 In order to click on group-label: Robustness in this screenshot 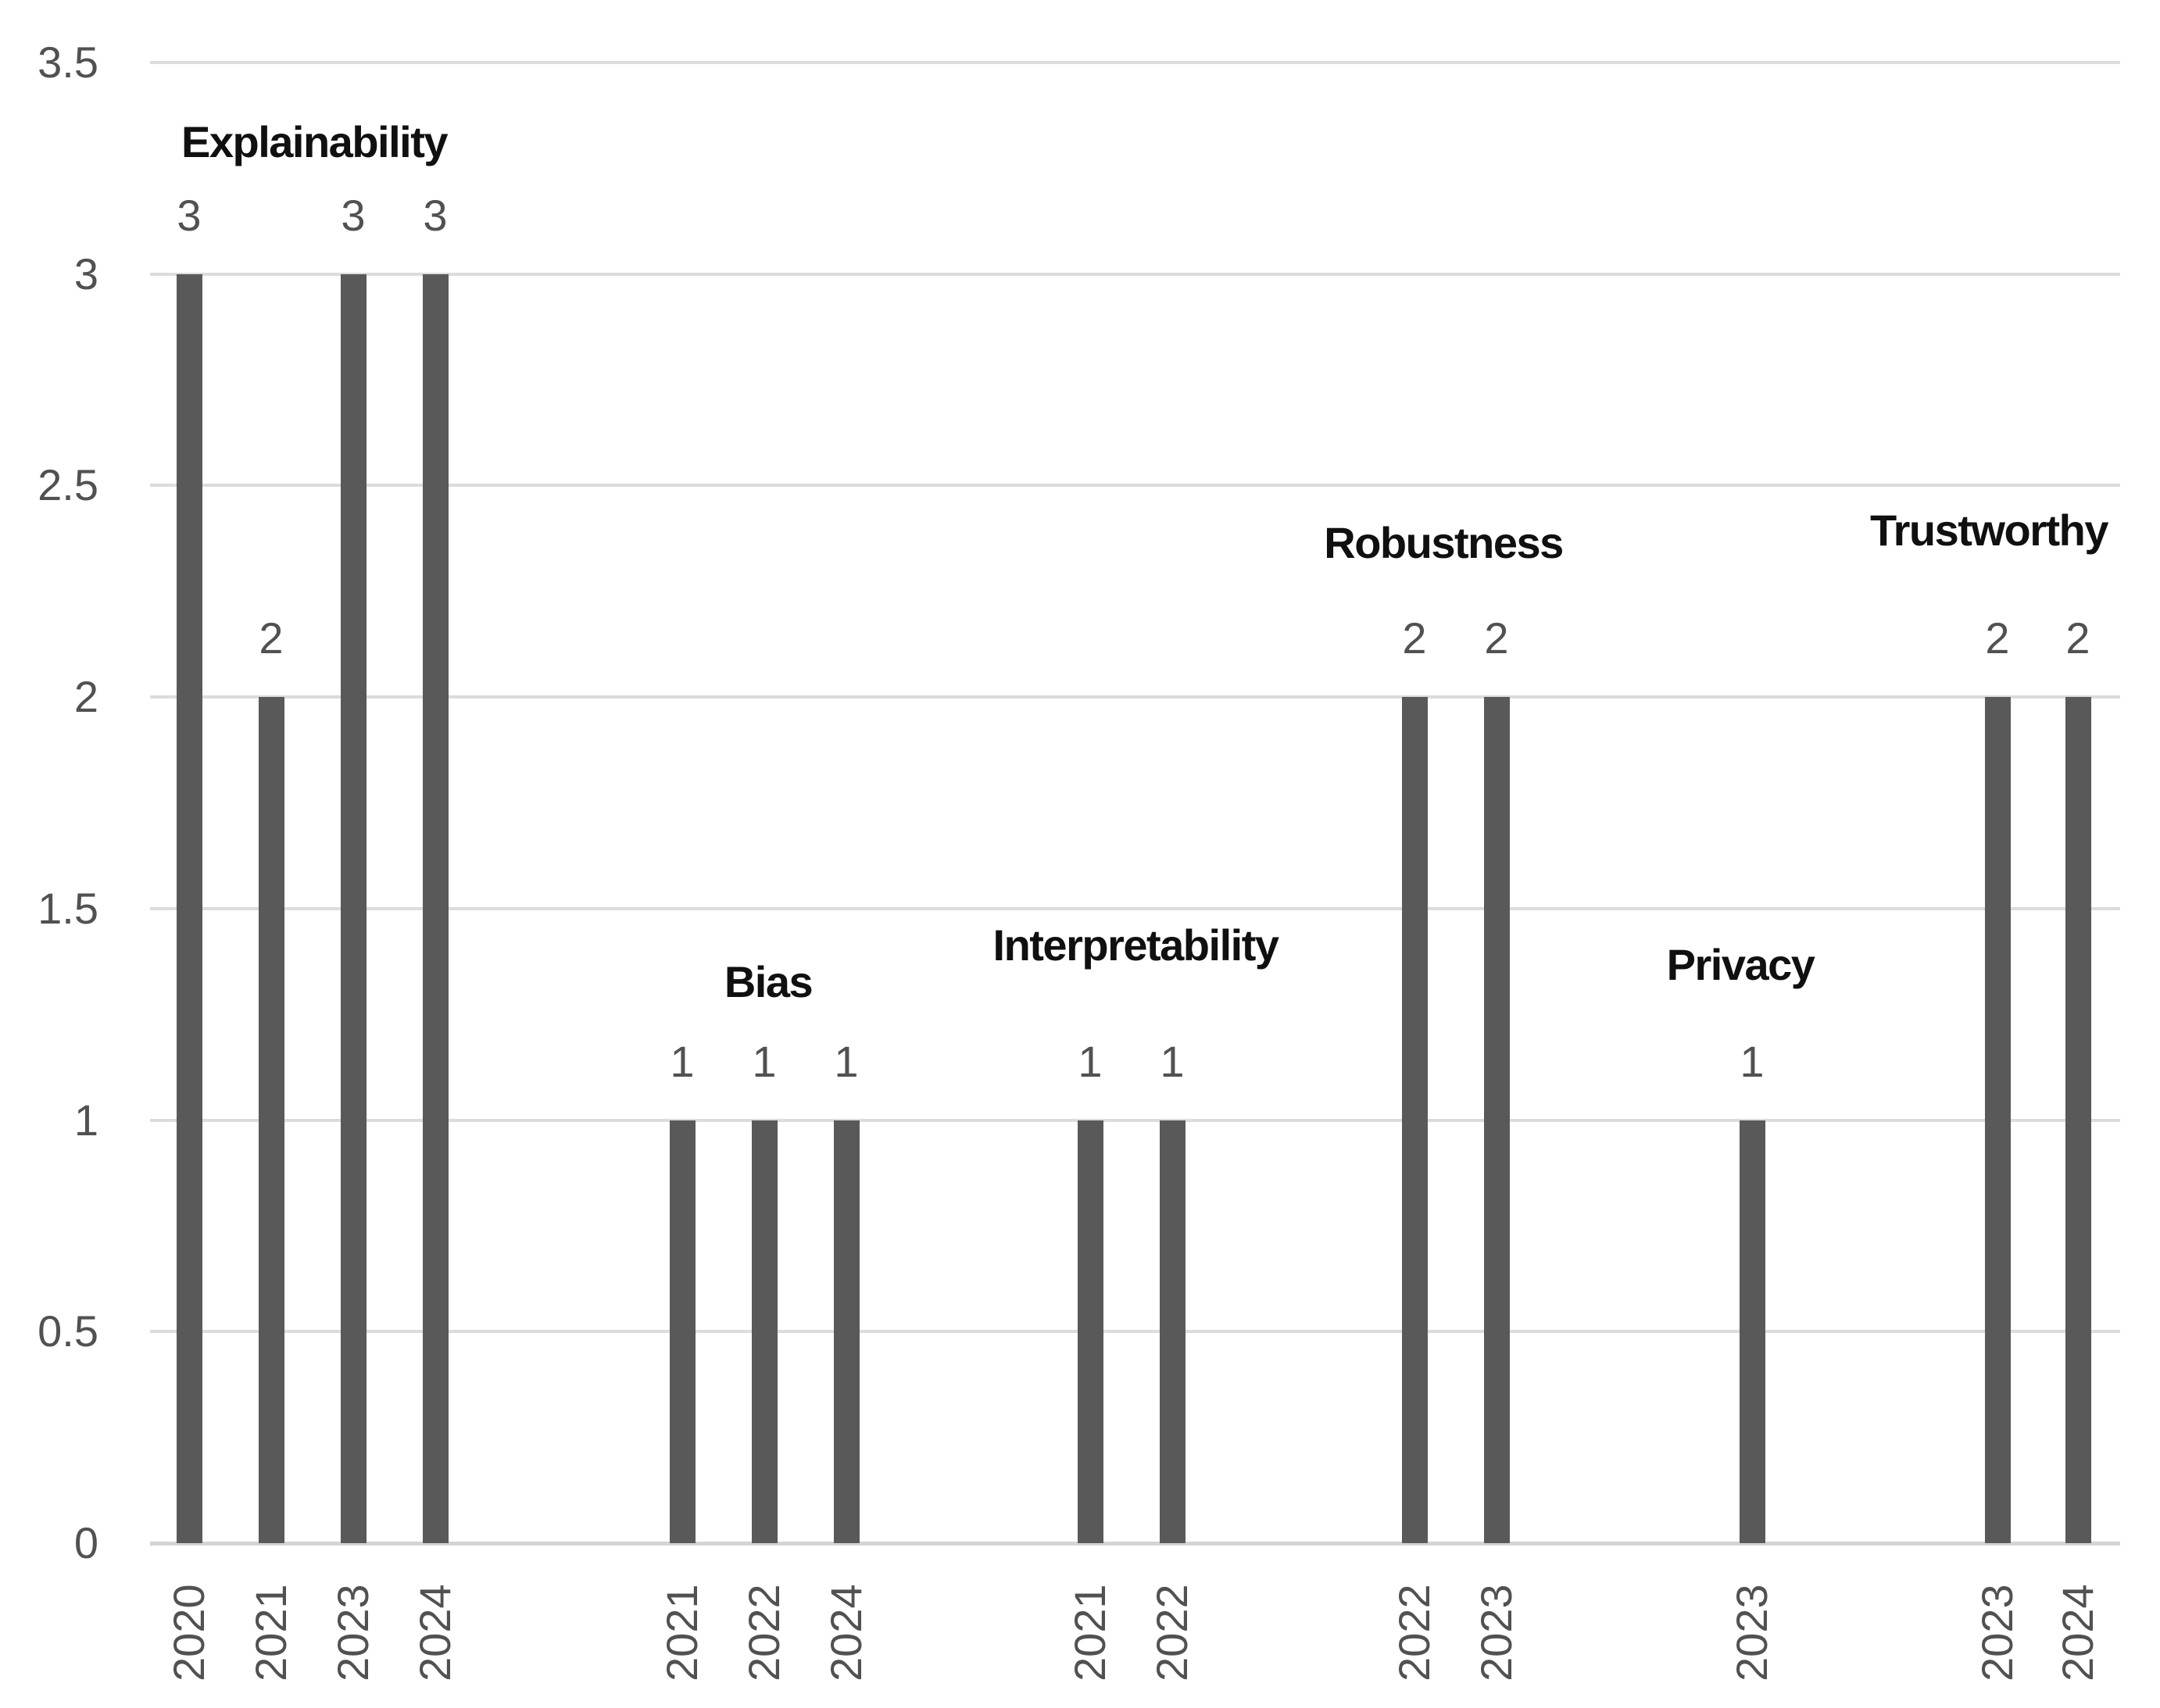, I will do `click(1444, 542)`.